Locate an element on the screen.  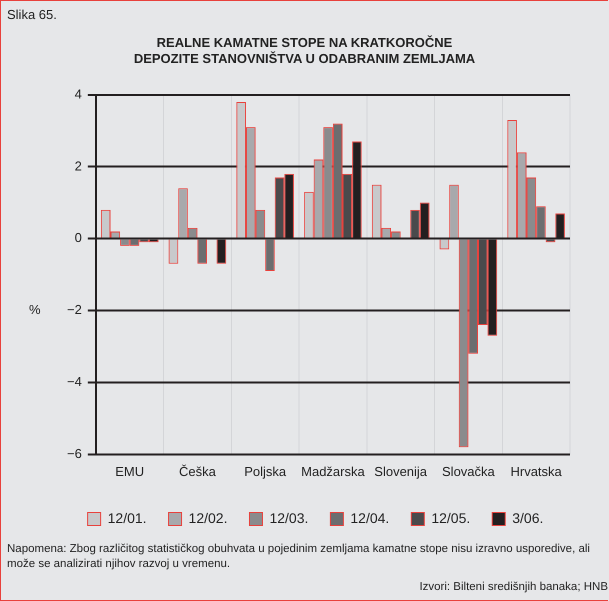
legend-label: 12/05. is located at coordinates (450, 518).